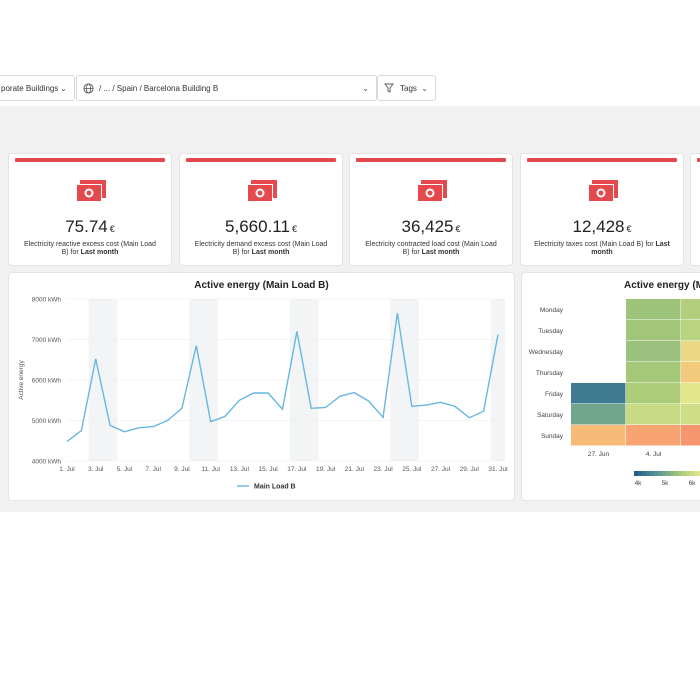  I want to click on kpi-value: 75.74 €, so click(90, 227).